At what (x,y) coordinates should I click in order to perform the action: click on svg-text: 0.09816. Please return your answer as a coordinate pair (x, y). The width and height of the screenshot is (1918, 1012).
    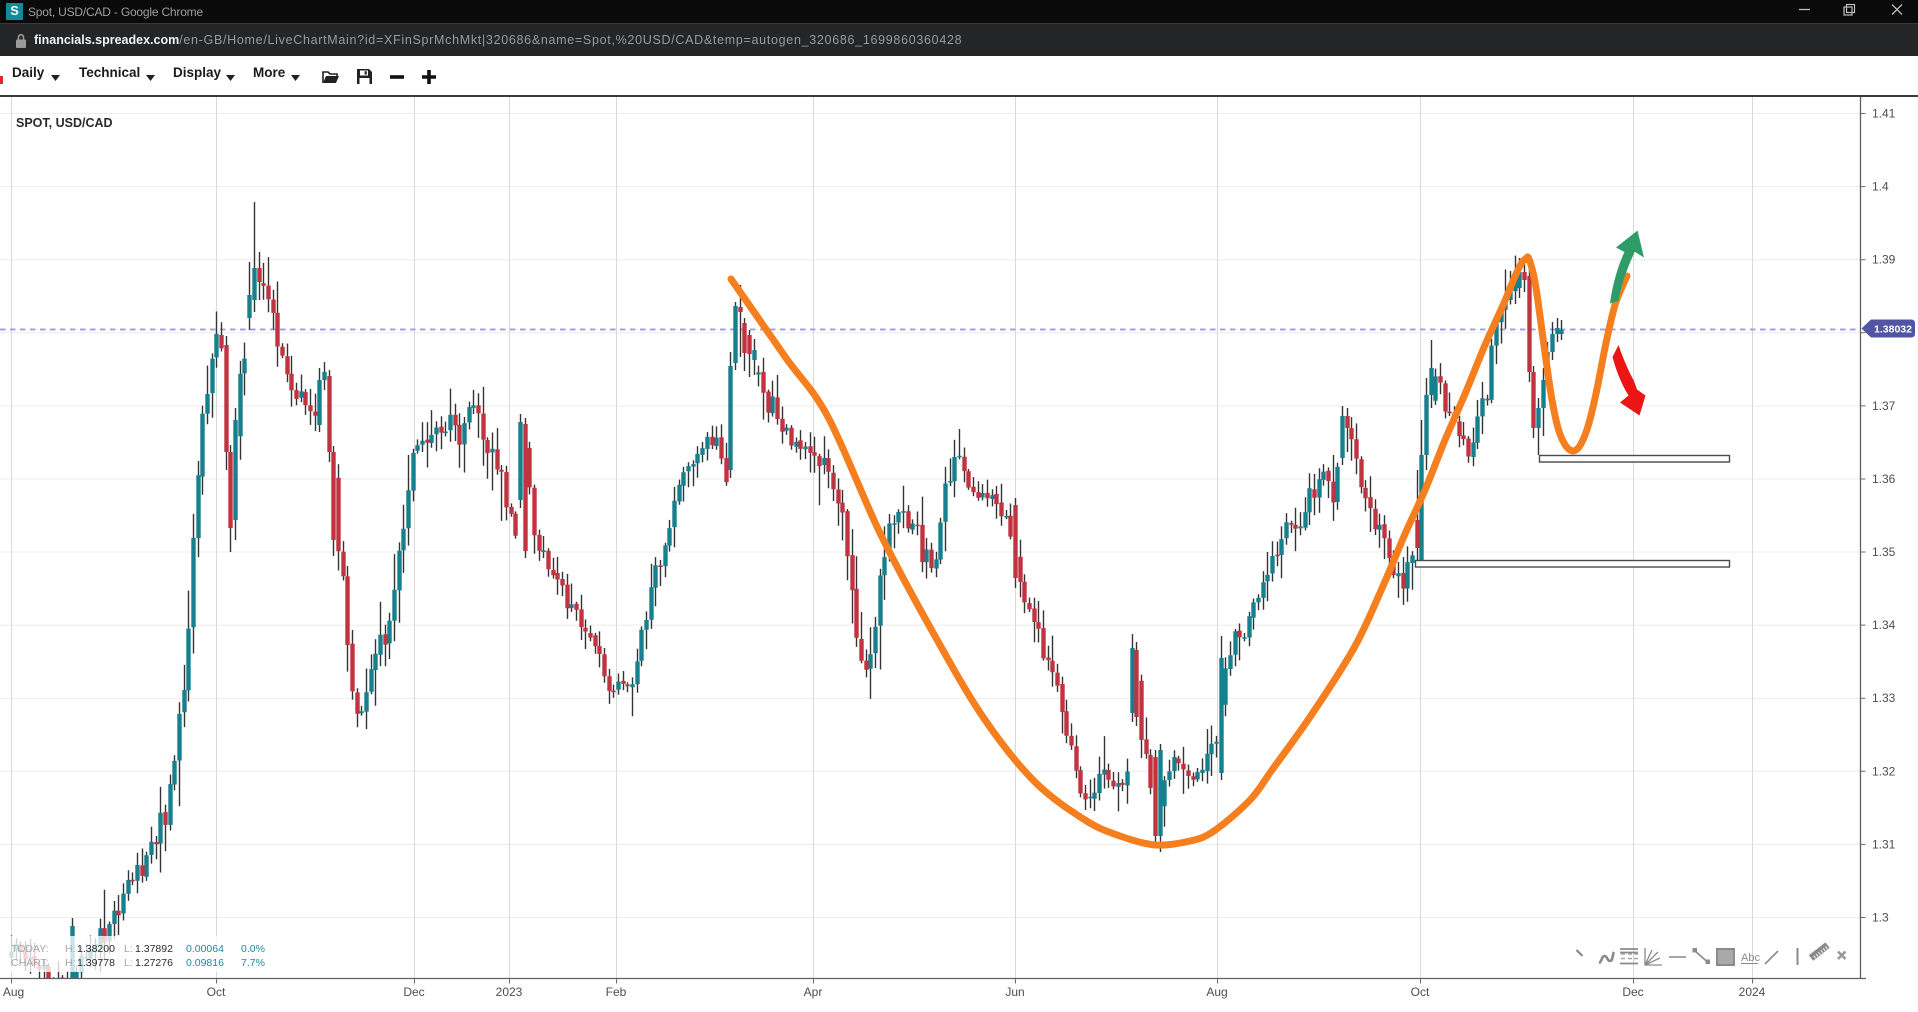
    Looking at the image, I should click on (205, 963).